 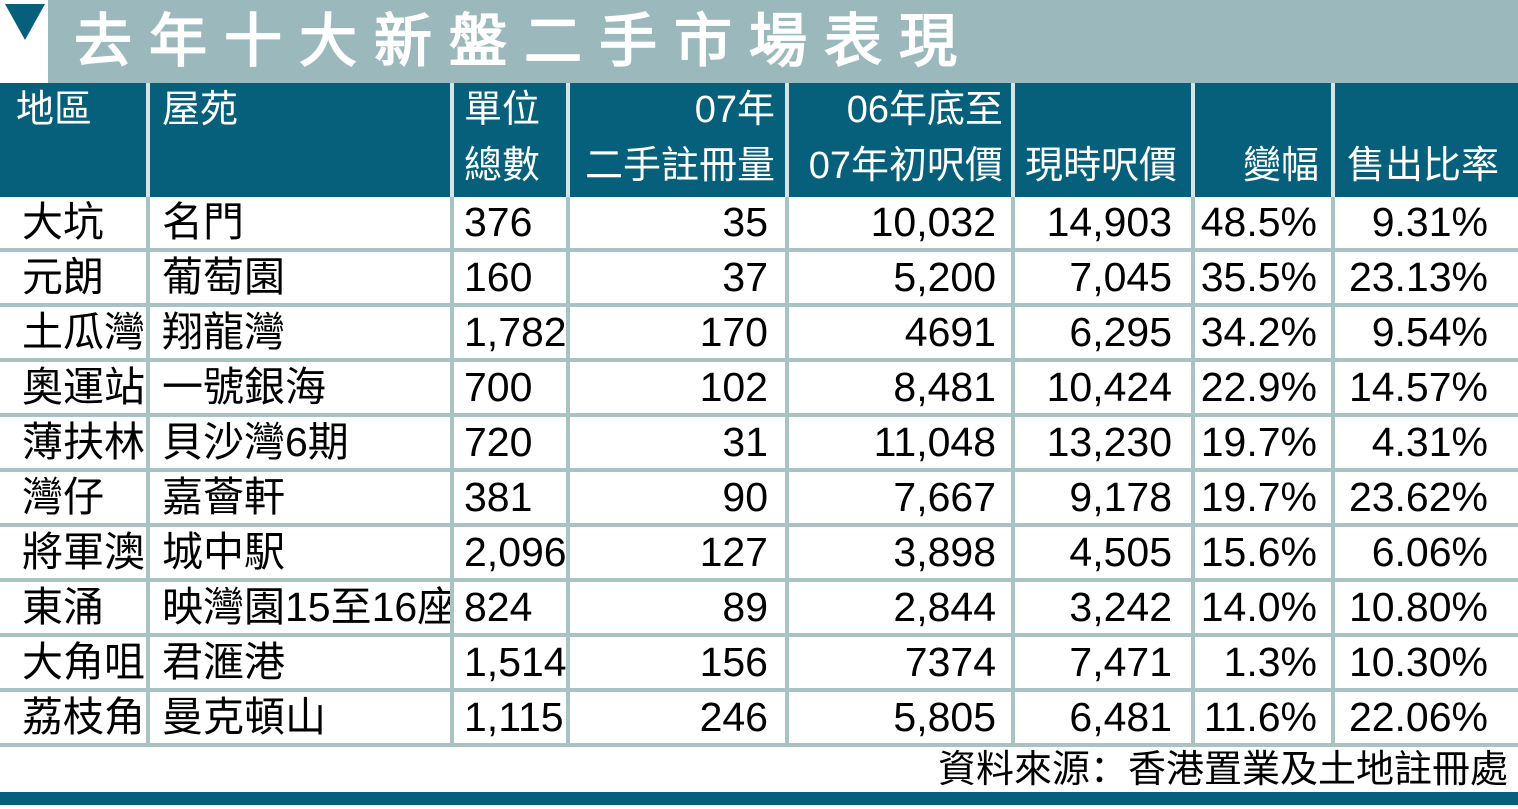 I want to click on cell-price-06-07: 8,481, so click(x=900, y=387).